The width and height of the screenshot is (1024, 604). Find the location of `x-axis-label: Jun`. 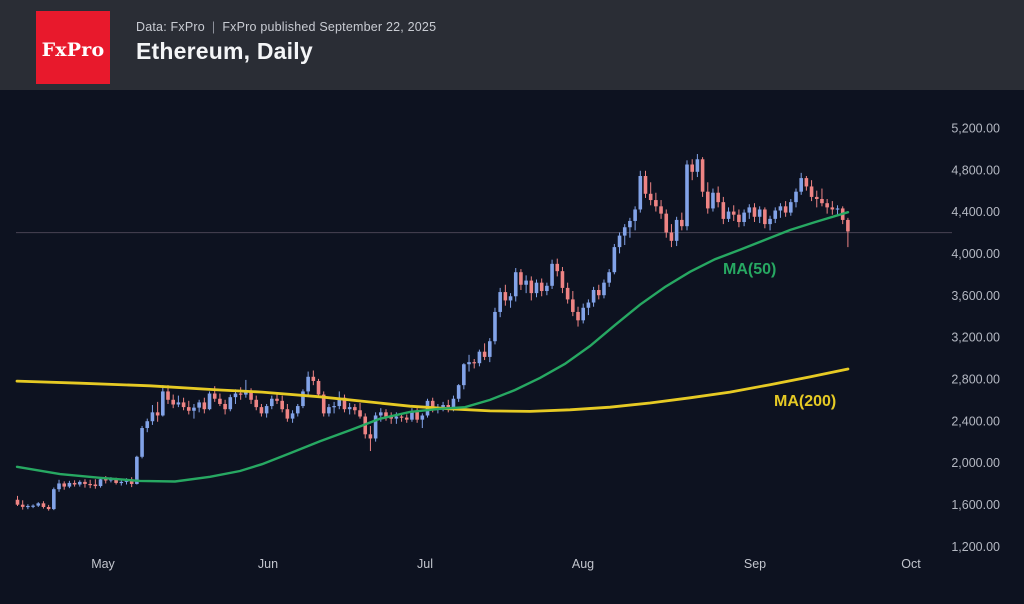

x-axis-label: Jun is located at coordinates (268, 564).